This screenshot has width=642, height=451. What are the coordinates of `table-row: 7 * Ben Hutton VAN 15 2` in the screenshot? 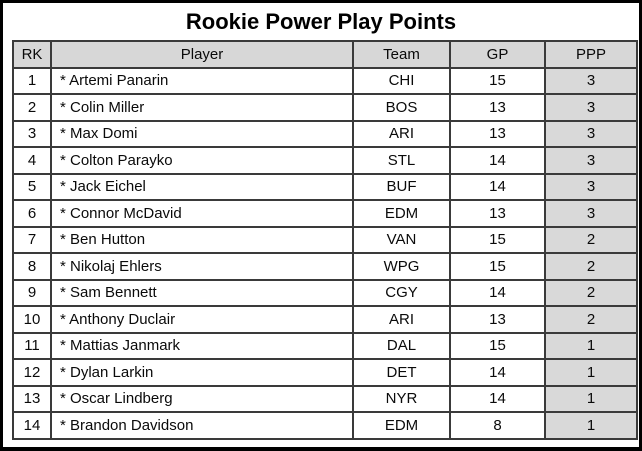 It's located at (325, 239).